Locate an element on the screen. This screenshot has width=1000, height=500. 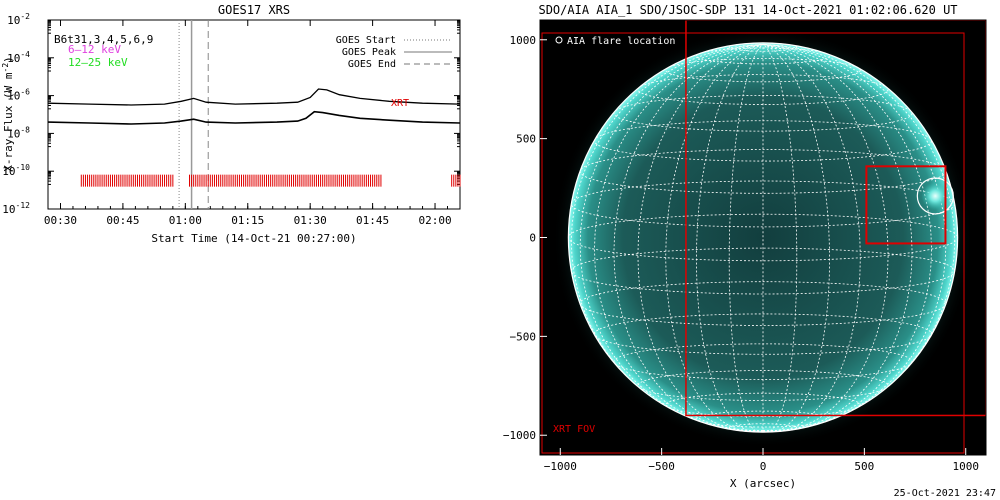
goes-legend: GOES Start GOES Peak GOES End is located at coordinates (394, 52).